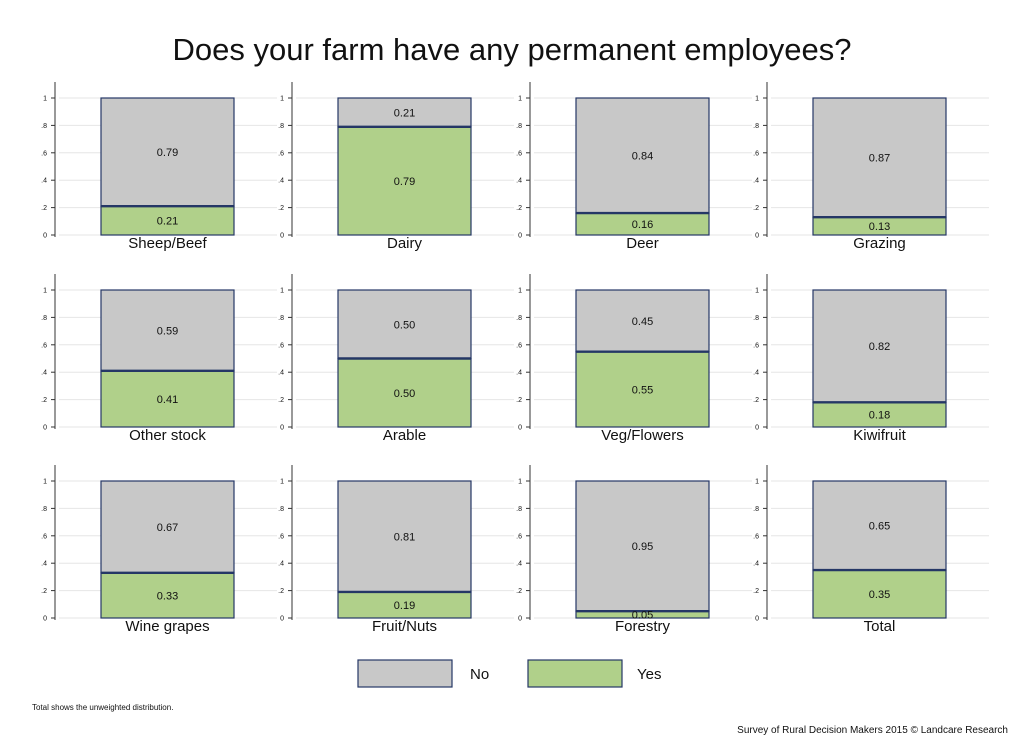  What do you see at coordinates (642, 616) in the screenshot?
I see `data-label-yes-forestry: 0.05` at bounding box center [642, 616].